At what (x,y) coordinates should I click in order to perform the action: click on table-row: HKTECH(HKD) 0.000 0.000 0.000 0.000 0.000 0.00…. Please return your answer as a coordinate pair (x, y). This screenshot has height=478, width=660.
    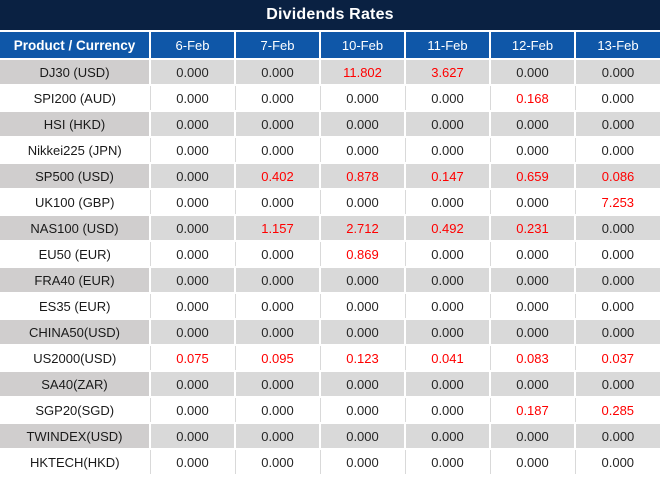
    Looking at the image, I should click on (330, 462).